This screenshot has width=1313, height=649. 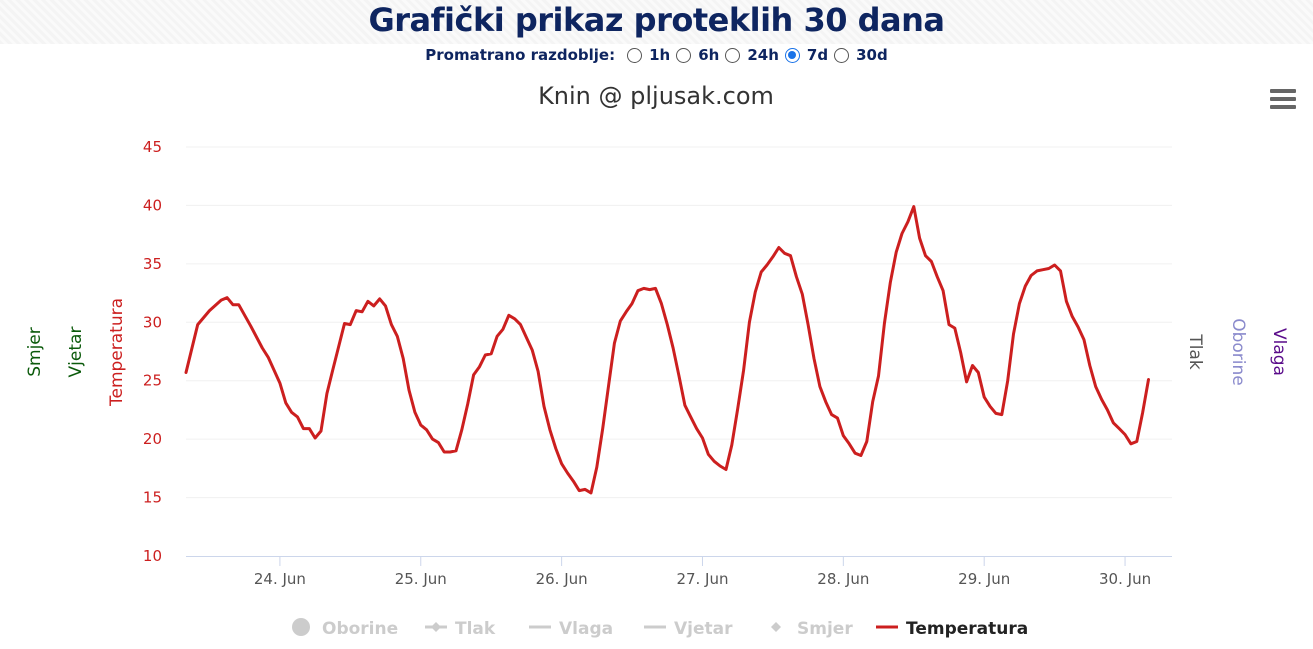 I want to click on y-tick-label: 35, so click(x=152, y=264).